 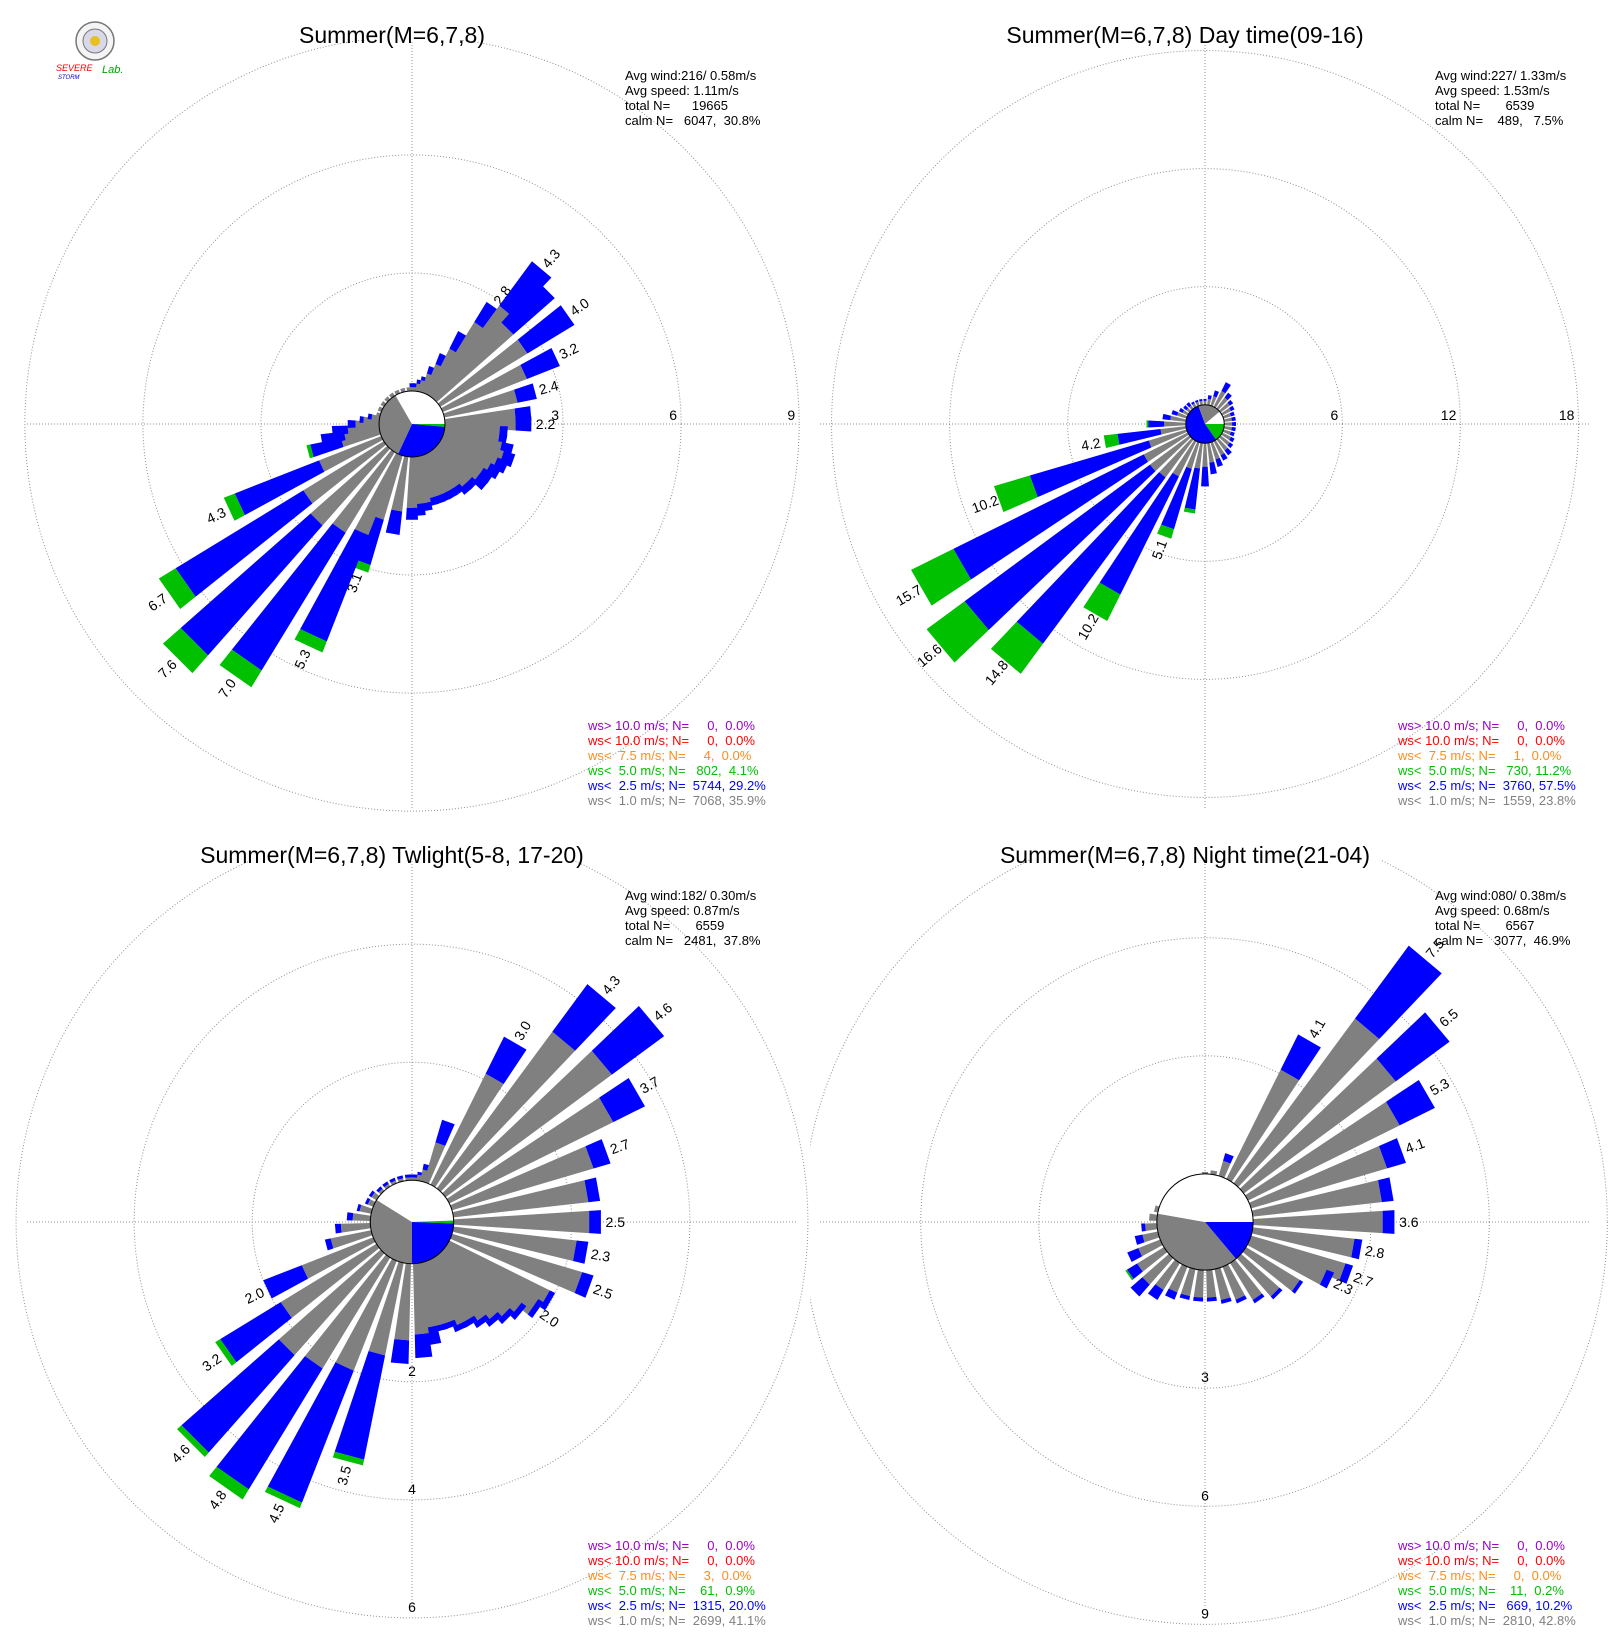 I want to click on calm-circle-outline, so click(x=412, y=424).